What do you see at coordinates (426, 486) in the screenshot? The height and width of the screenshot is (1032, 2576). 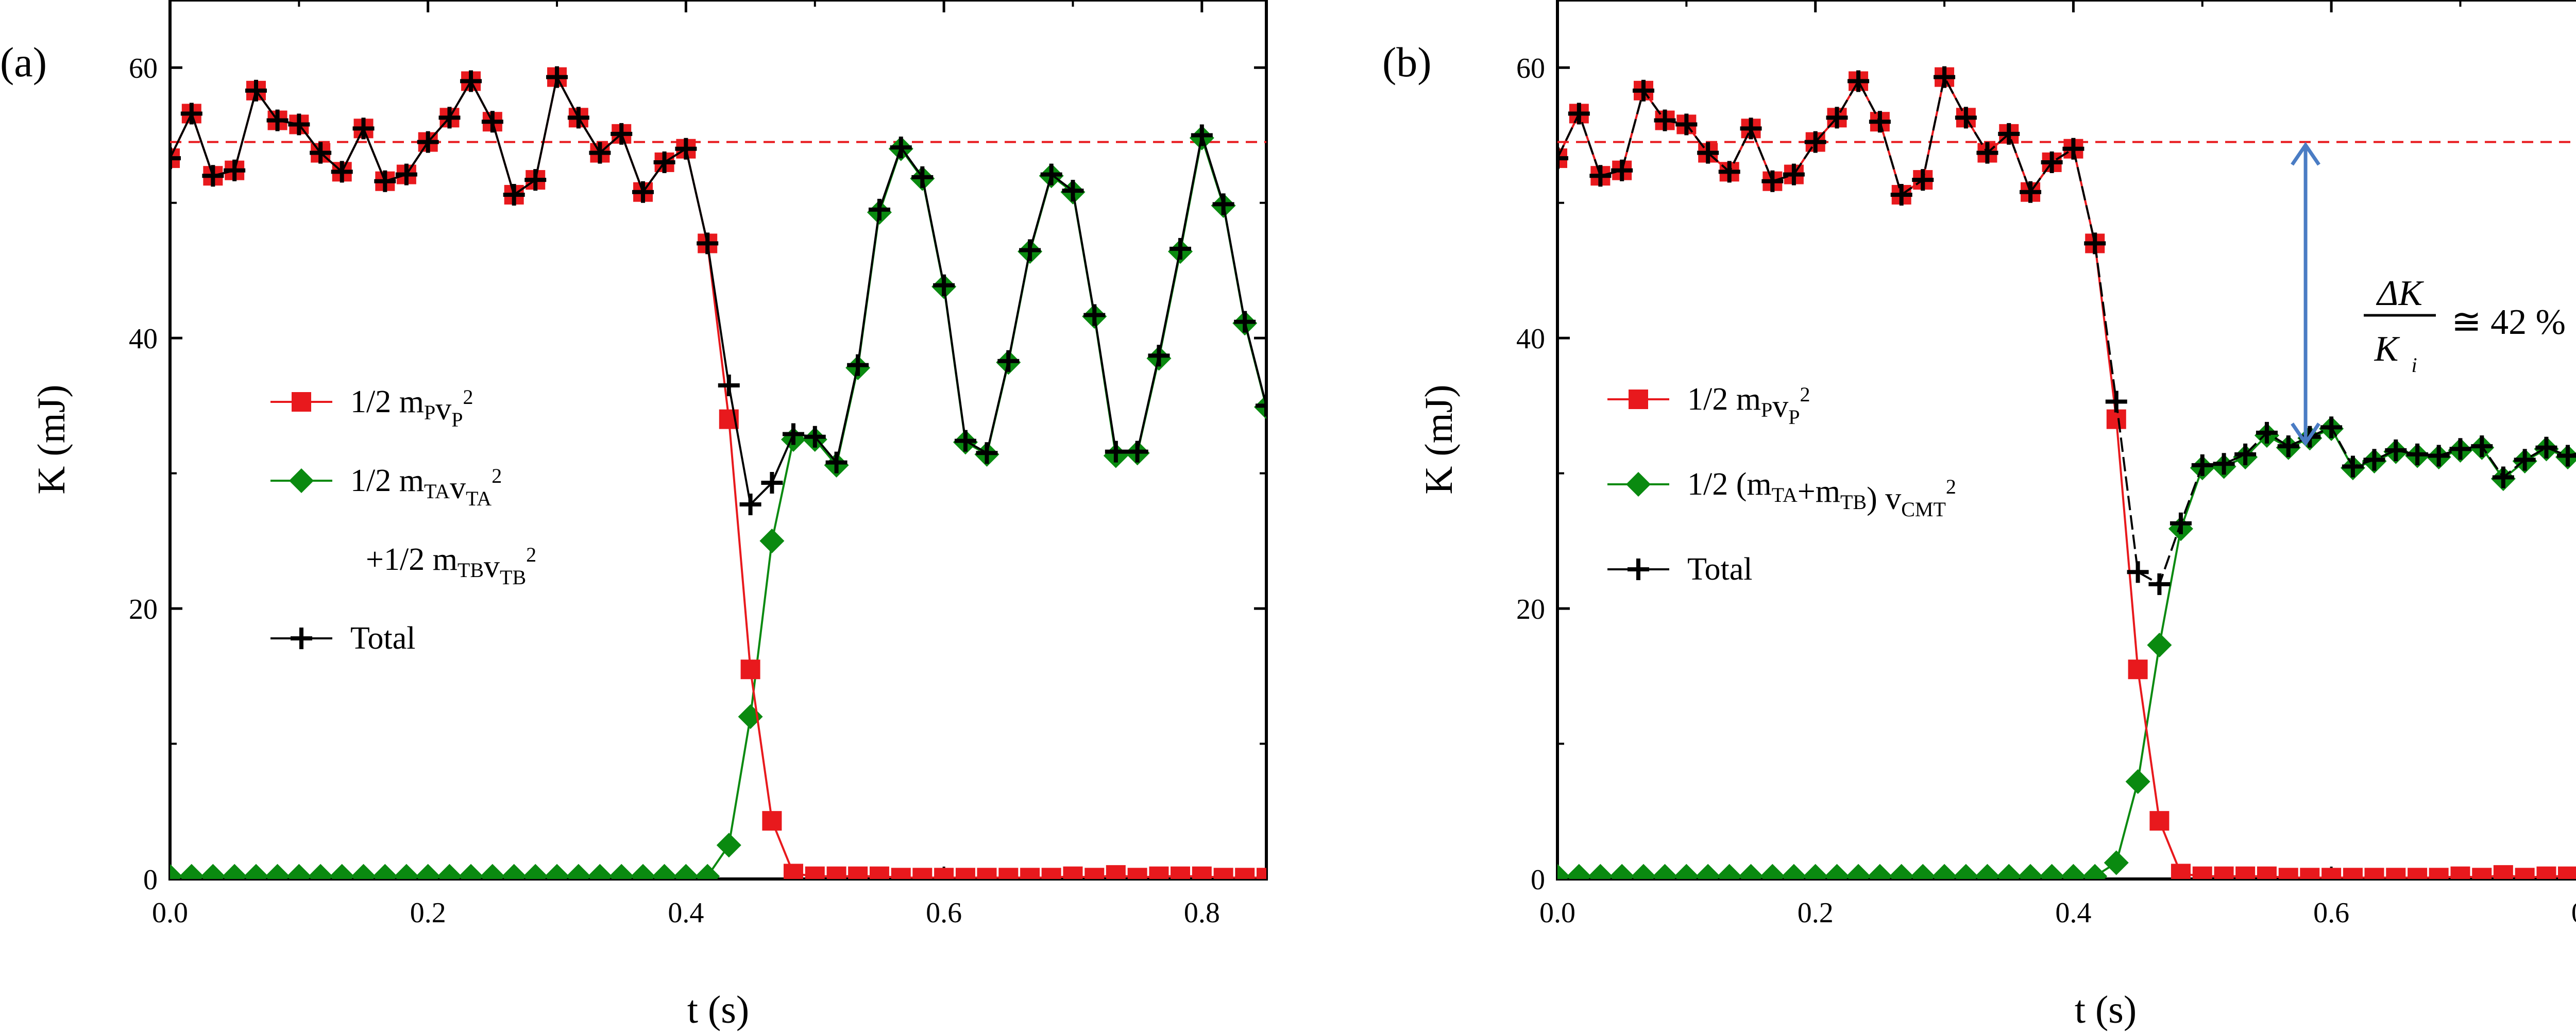 I see `legend-label: 1/2 mTAvTA2` at bounding box center [426, 486].